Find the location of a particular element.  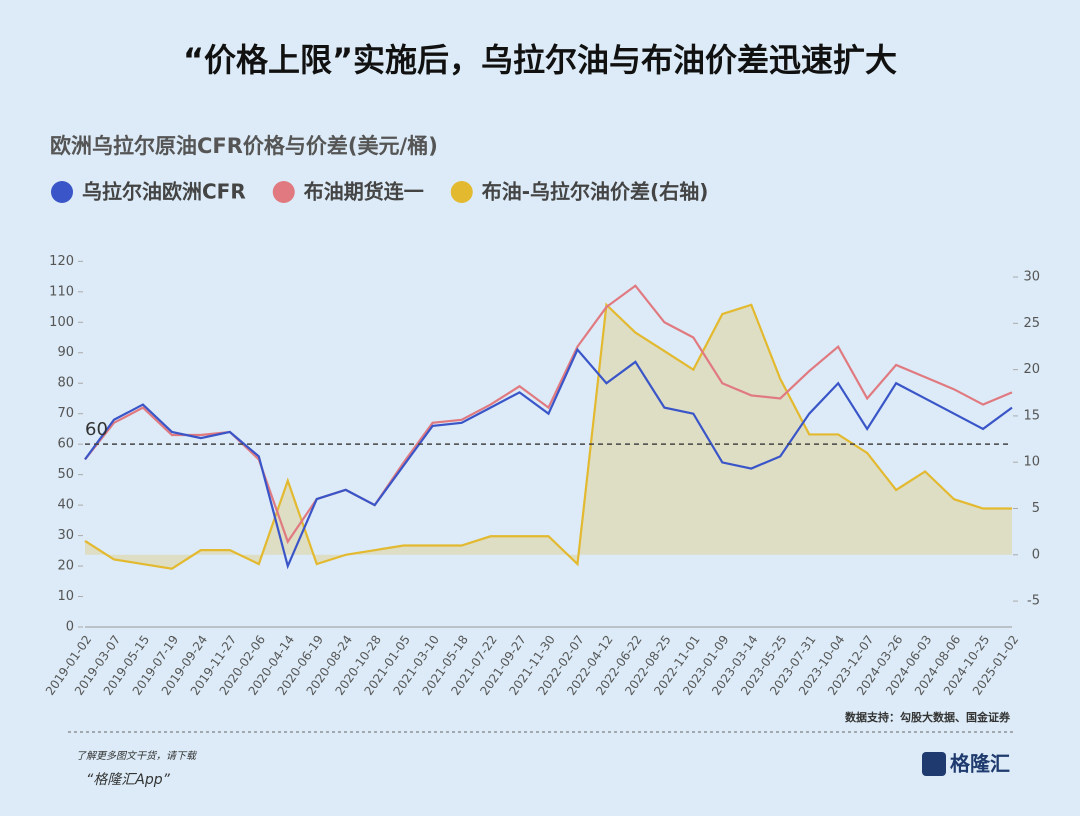

y2-tick-label: 5 is located at coordinates (1036, 508).